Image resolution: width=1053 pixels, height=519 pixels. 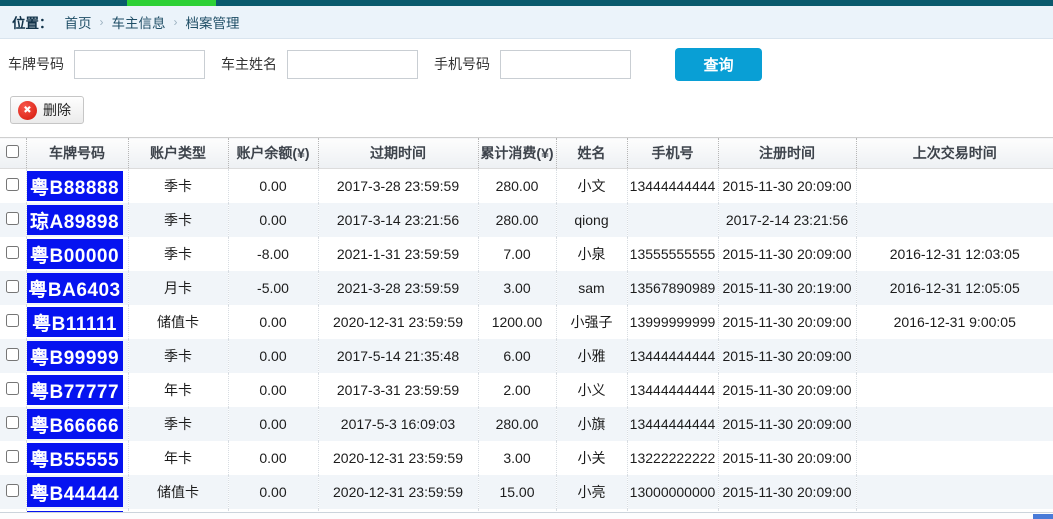 What do you see at coordinates (75, 492) in the screenshot?
I see `plate-badge: 粤B44444` at bounding box center [75, 492].